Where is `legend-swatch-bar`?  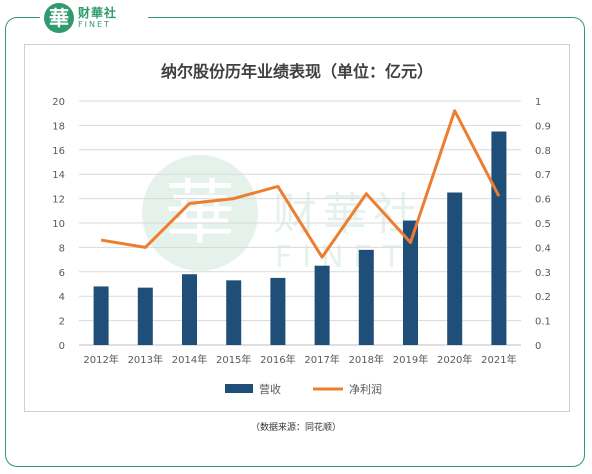 legend-swatch-bar is located at coordinates (239, 388).